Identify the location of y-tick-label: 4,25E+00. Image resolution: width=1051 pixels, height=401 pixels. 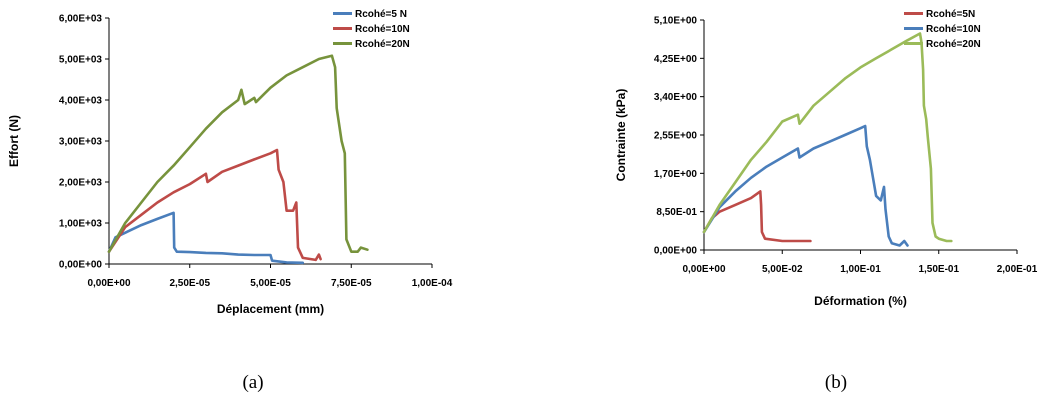
(676, 59).